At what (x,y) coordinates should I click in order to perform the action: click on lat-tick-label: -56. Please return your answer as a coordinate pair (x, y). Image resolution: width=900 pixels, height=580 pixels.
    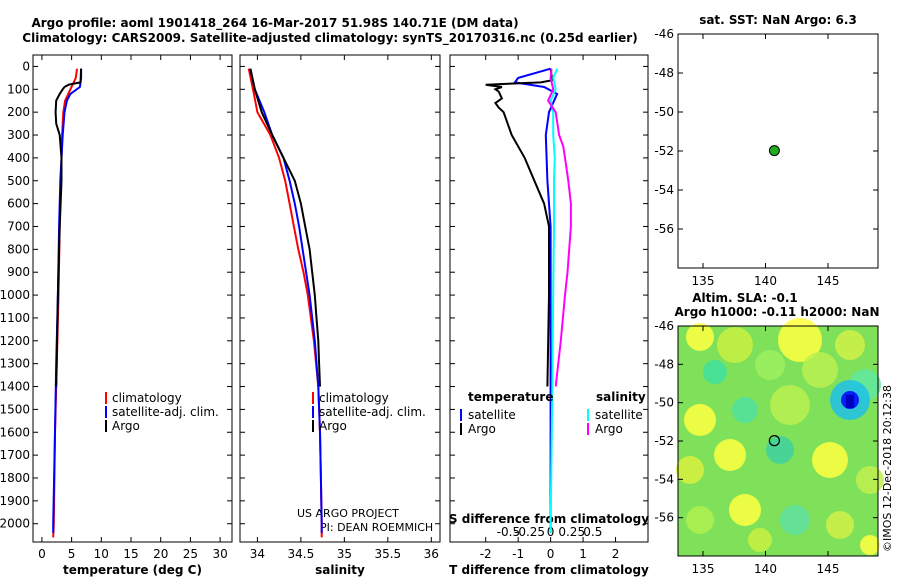
    Looking at the image, I should click on (664, 229).